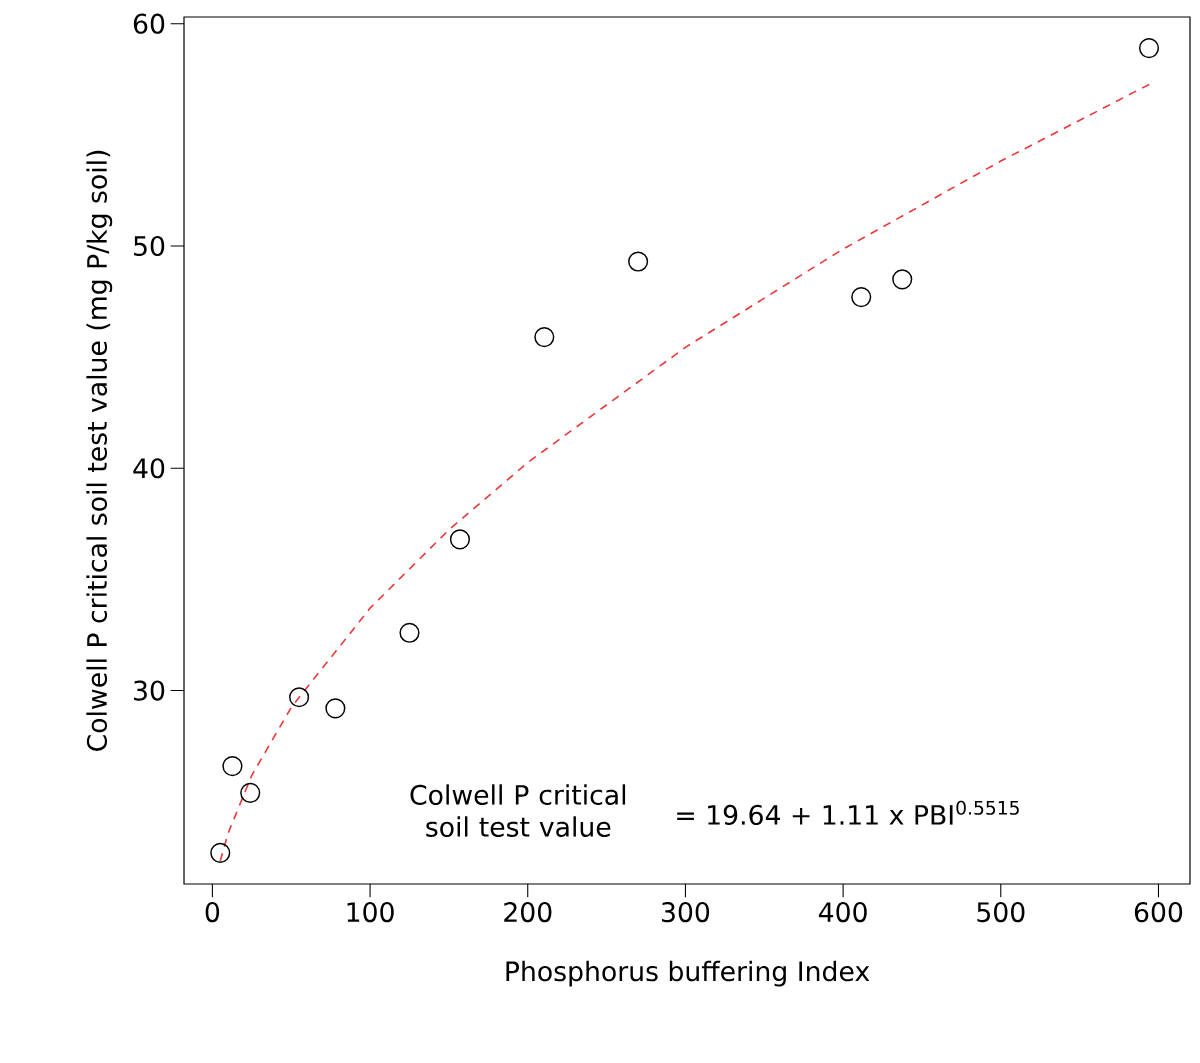  I want to click on y-tick-label: 50, so click(149, 246).